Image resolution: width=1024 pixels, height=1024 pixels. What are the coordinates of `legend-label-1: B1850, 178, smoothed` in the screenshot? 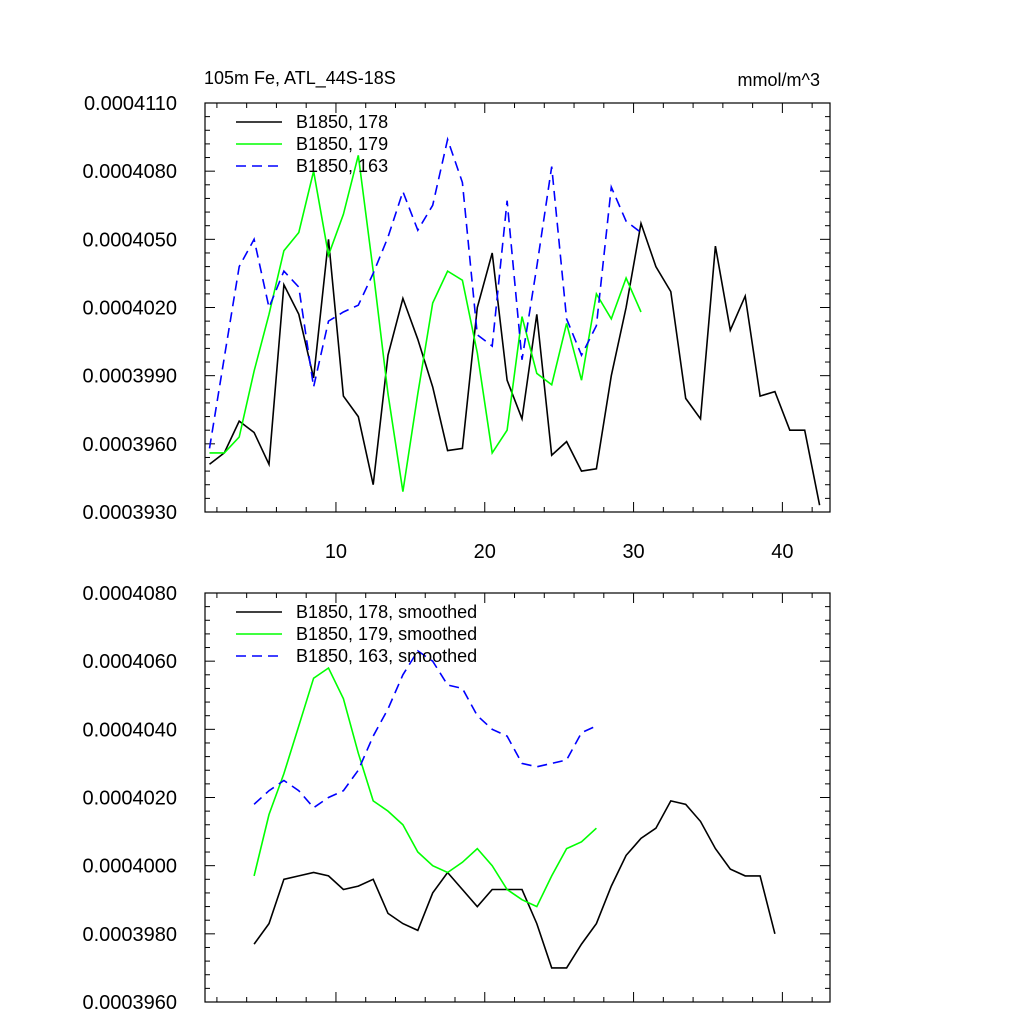 It's located at (386, 612).